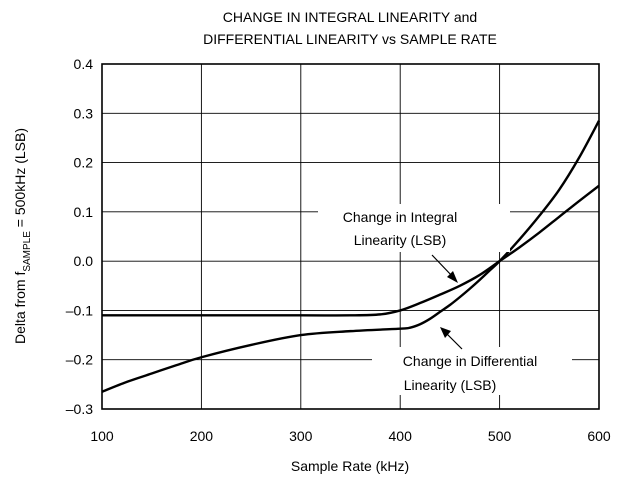 The height and width of the screenshot is (478, 621). What do you see at coordinates (450, 385) in the screenshot?
I see `differential-label-line-2: Linearity (LSB)` at bounding box center [450, 385].